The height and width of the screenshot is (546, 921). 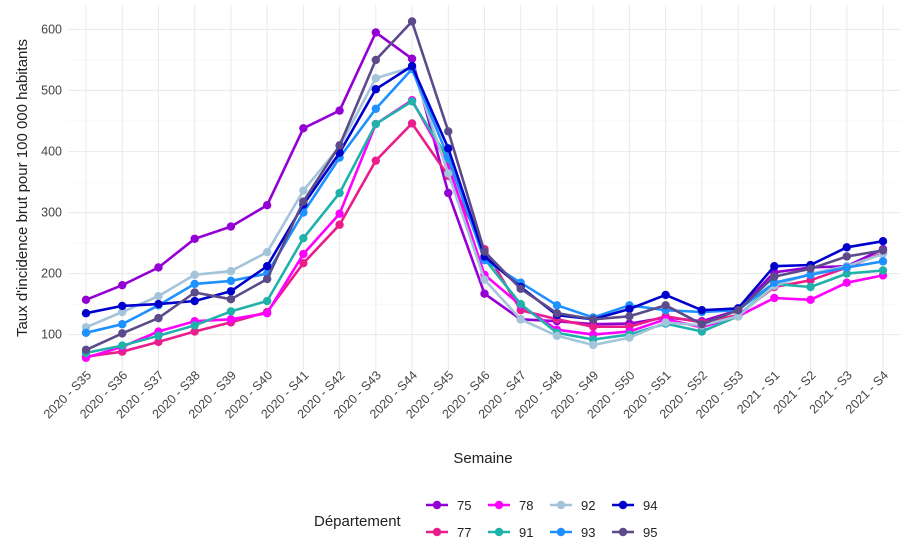 What do you see at coordinates (650, 532) in the screenshot?
I see `legend-label: 95` at bounding box center [650, 532].